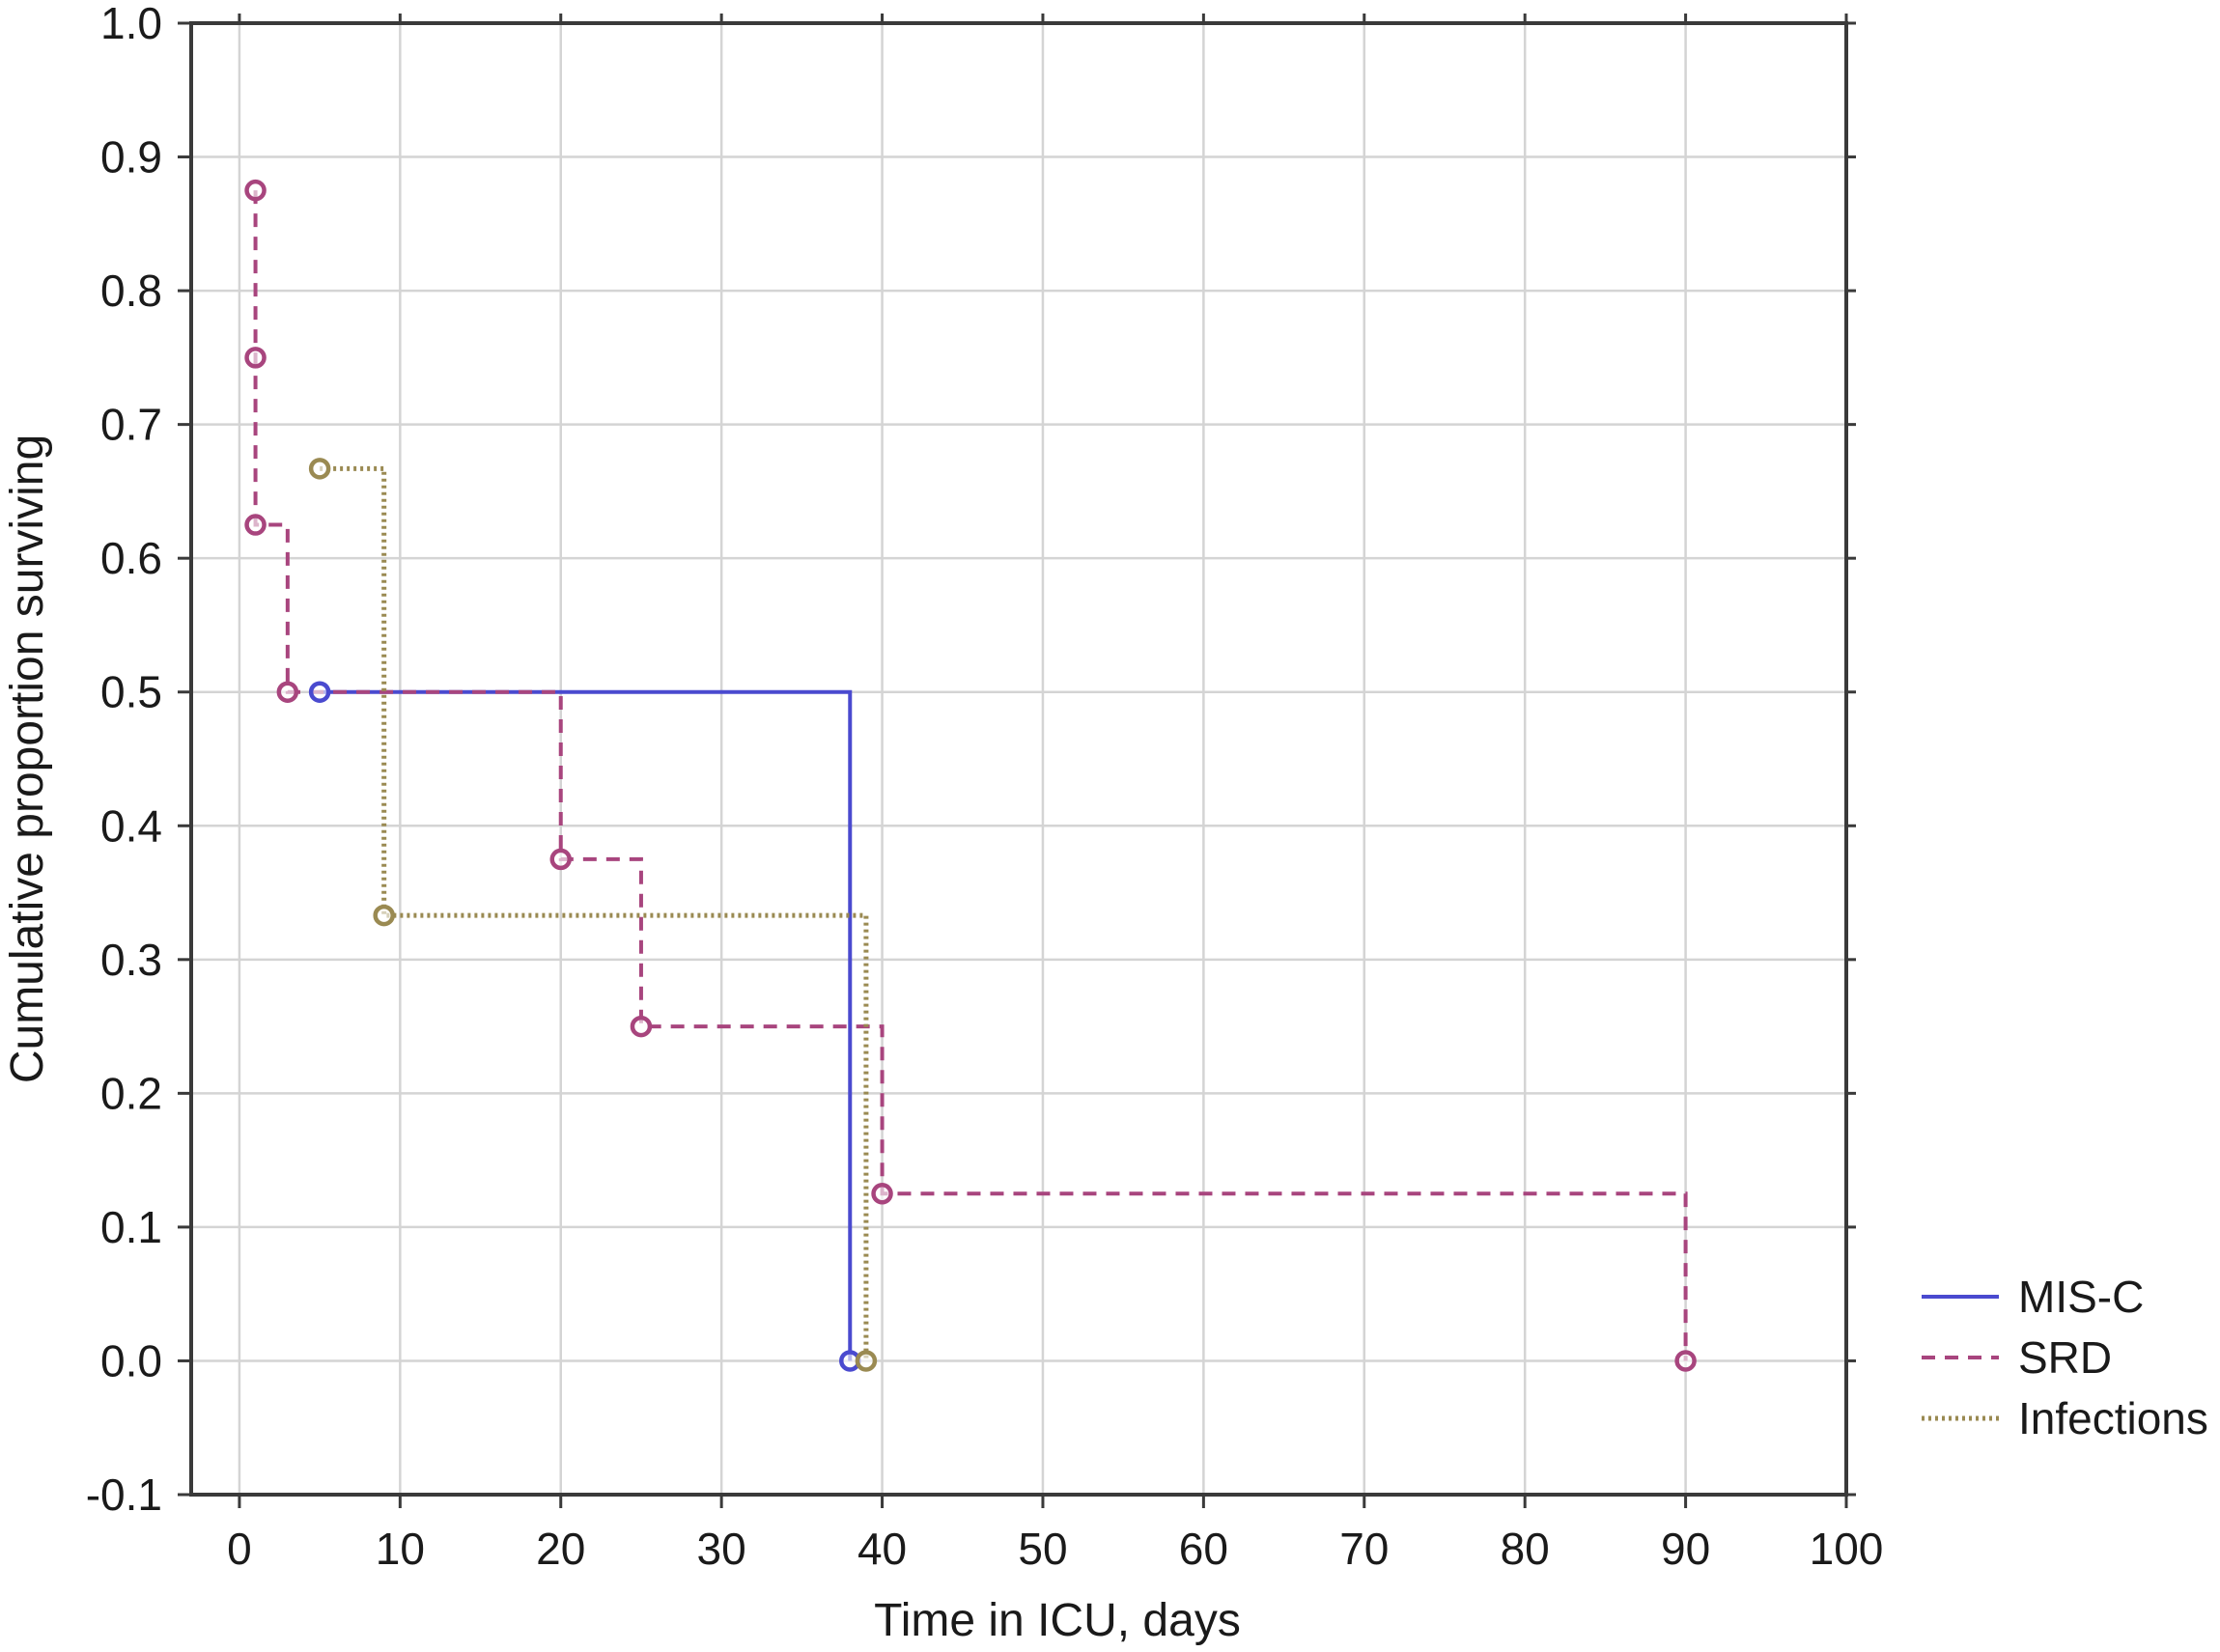 Image resolution: width=2220 pixels, height=1652 pixels. Describe the element at coordinates (131, 1093) in the screenshot. I see `y-tick-label: 0.2` at that location.